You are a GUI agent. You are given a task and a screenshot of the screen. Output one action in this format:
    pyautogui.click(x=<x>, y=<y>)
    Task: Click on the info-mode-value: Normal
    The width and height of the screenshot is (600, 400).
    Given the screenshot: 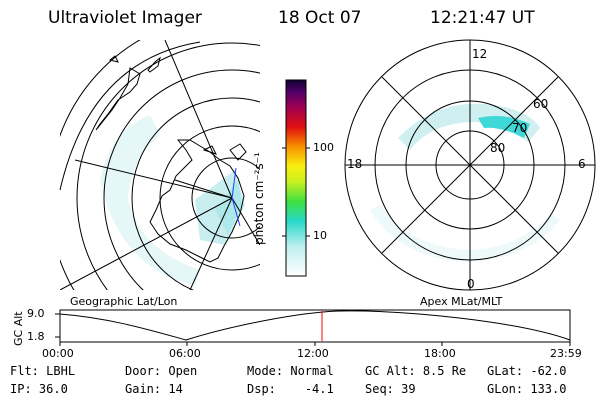 What is the action you would take?
    pyautogui.click(x=312, y=371)
    